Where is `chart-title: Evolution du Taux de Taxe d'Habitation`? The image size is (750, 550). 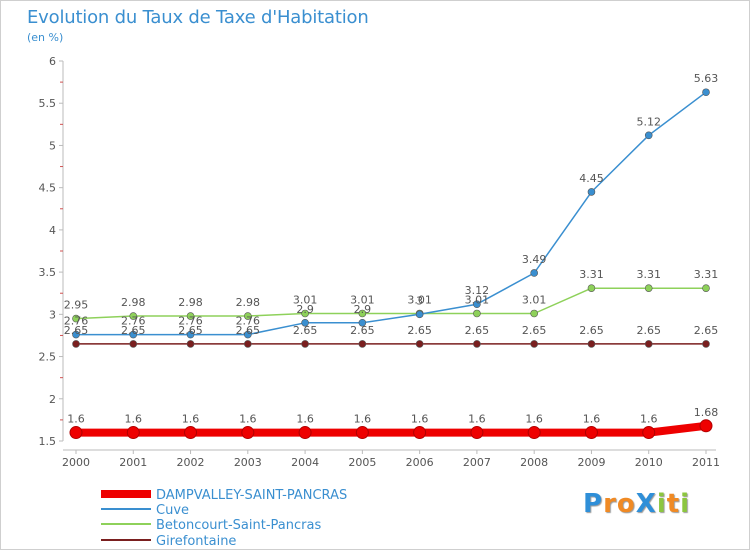 chart-title: Evolution du Taux de Taxe d'Habitation is located at coordinates (198, 17).